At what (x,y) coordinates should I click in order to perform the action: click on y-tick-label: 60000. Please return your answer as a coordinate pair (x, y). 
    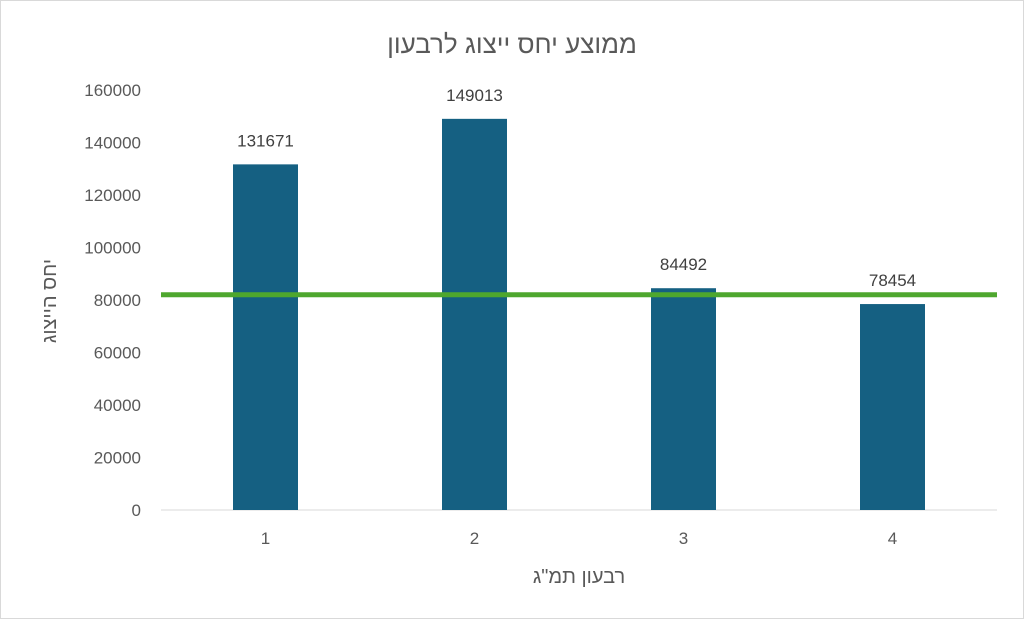
    Looking at the image, I should click on (117, 353).